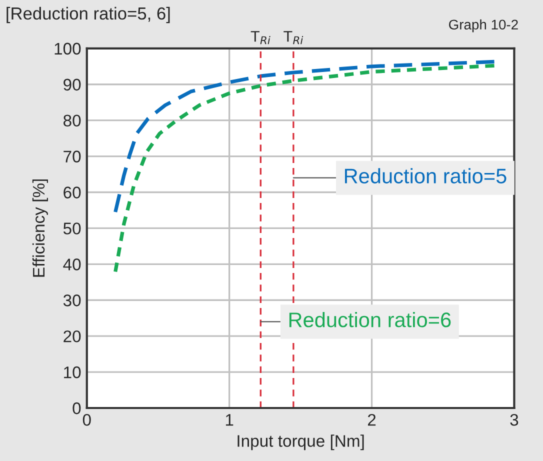  What do you see at coordinates (72, 192) in the screenshot?
I see `y-tick-label: 60` at bounding box center [72, 192].